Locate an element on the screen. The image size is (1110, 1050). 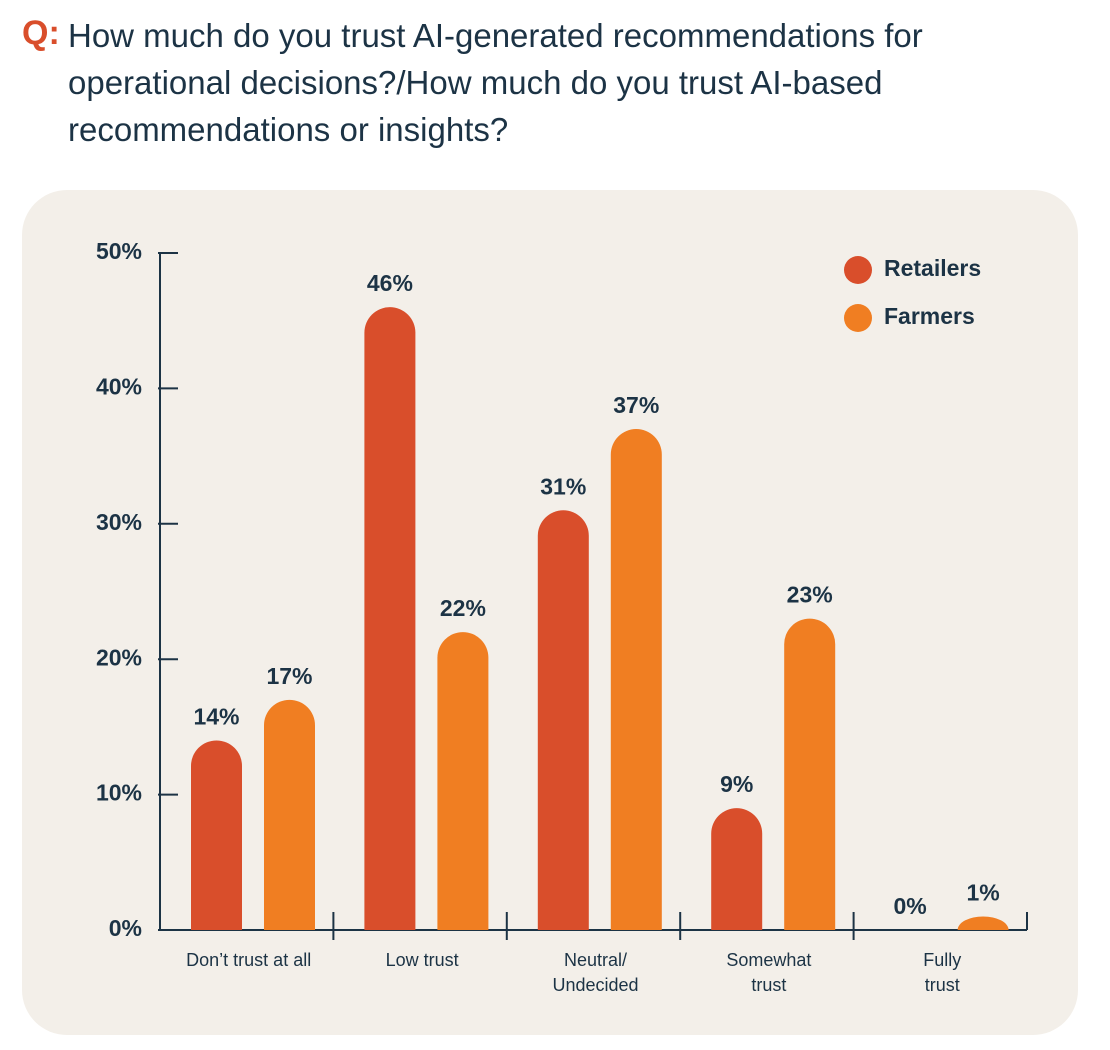
value-label: 22% is located at coordinates (463, 608).